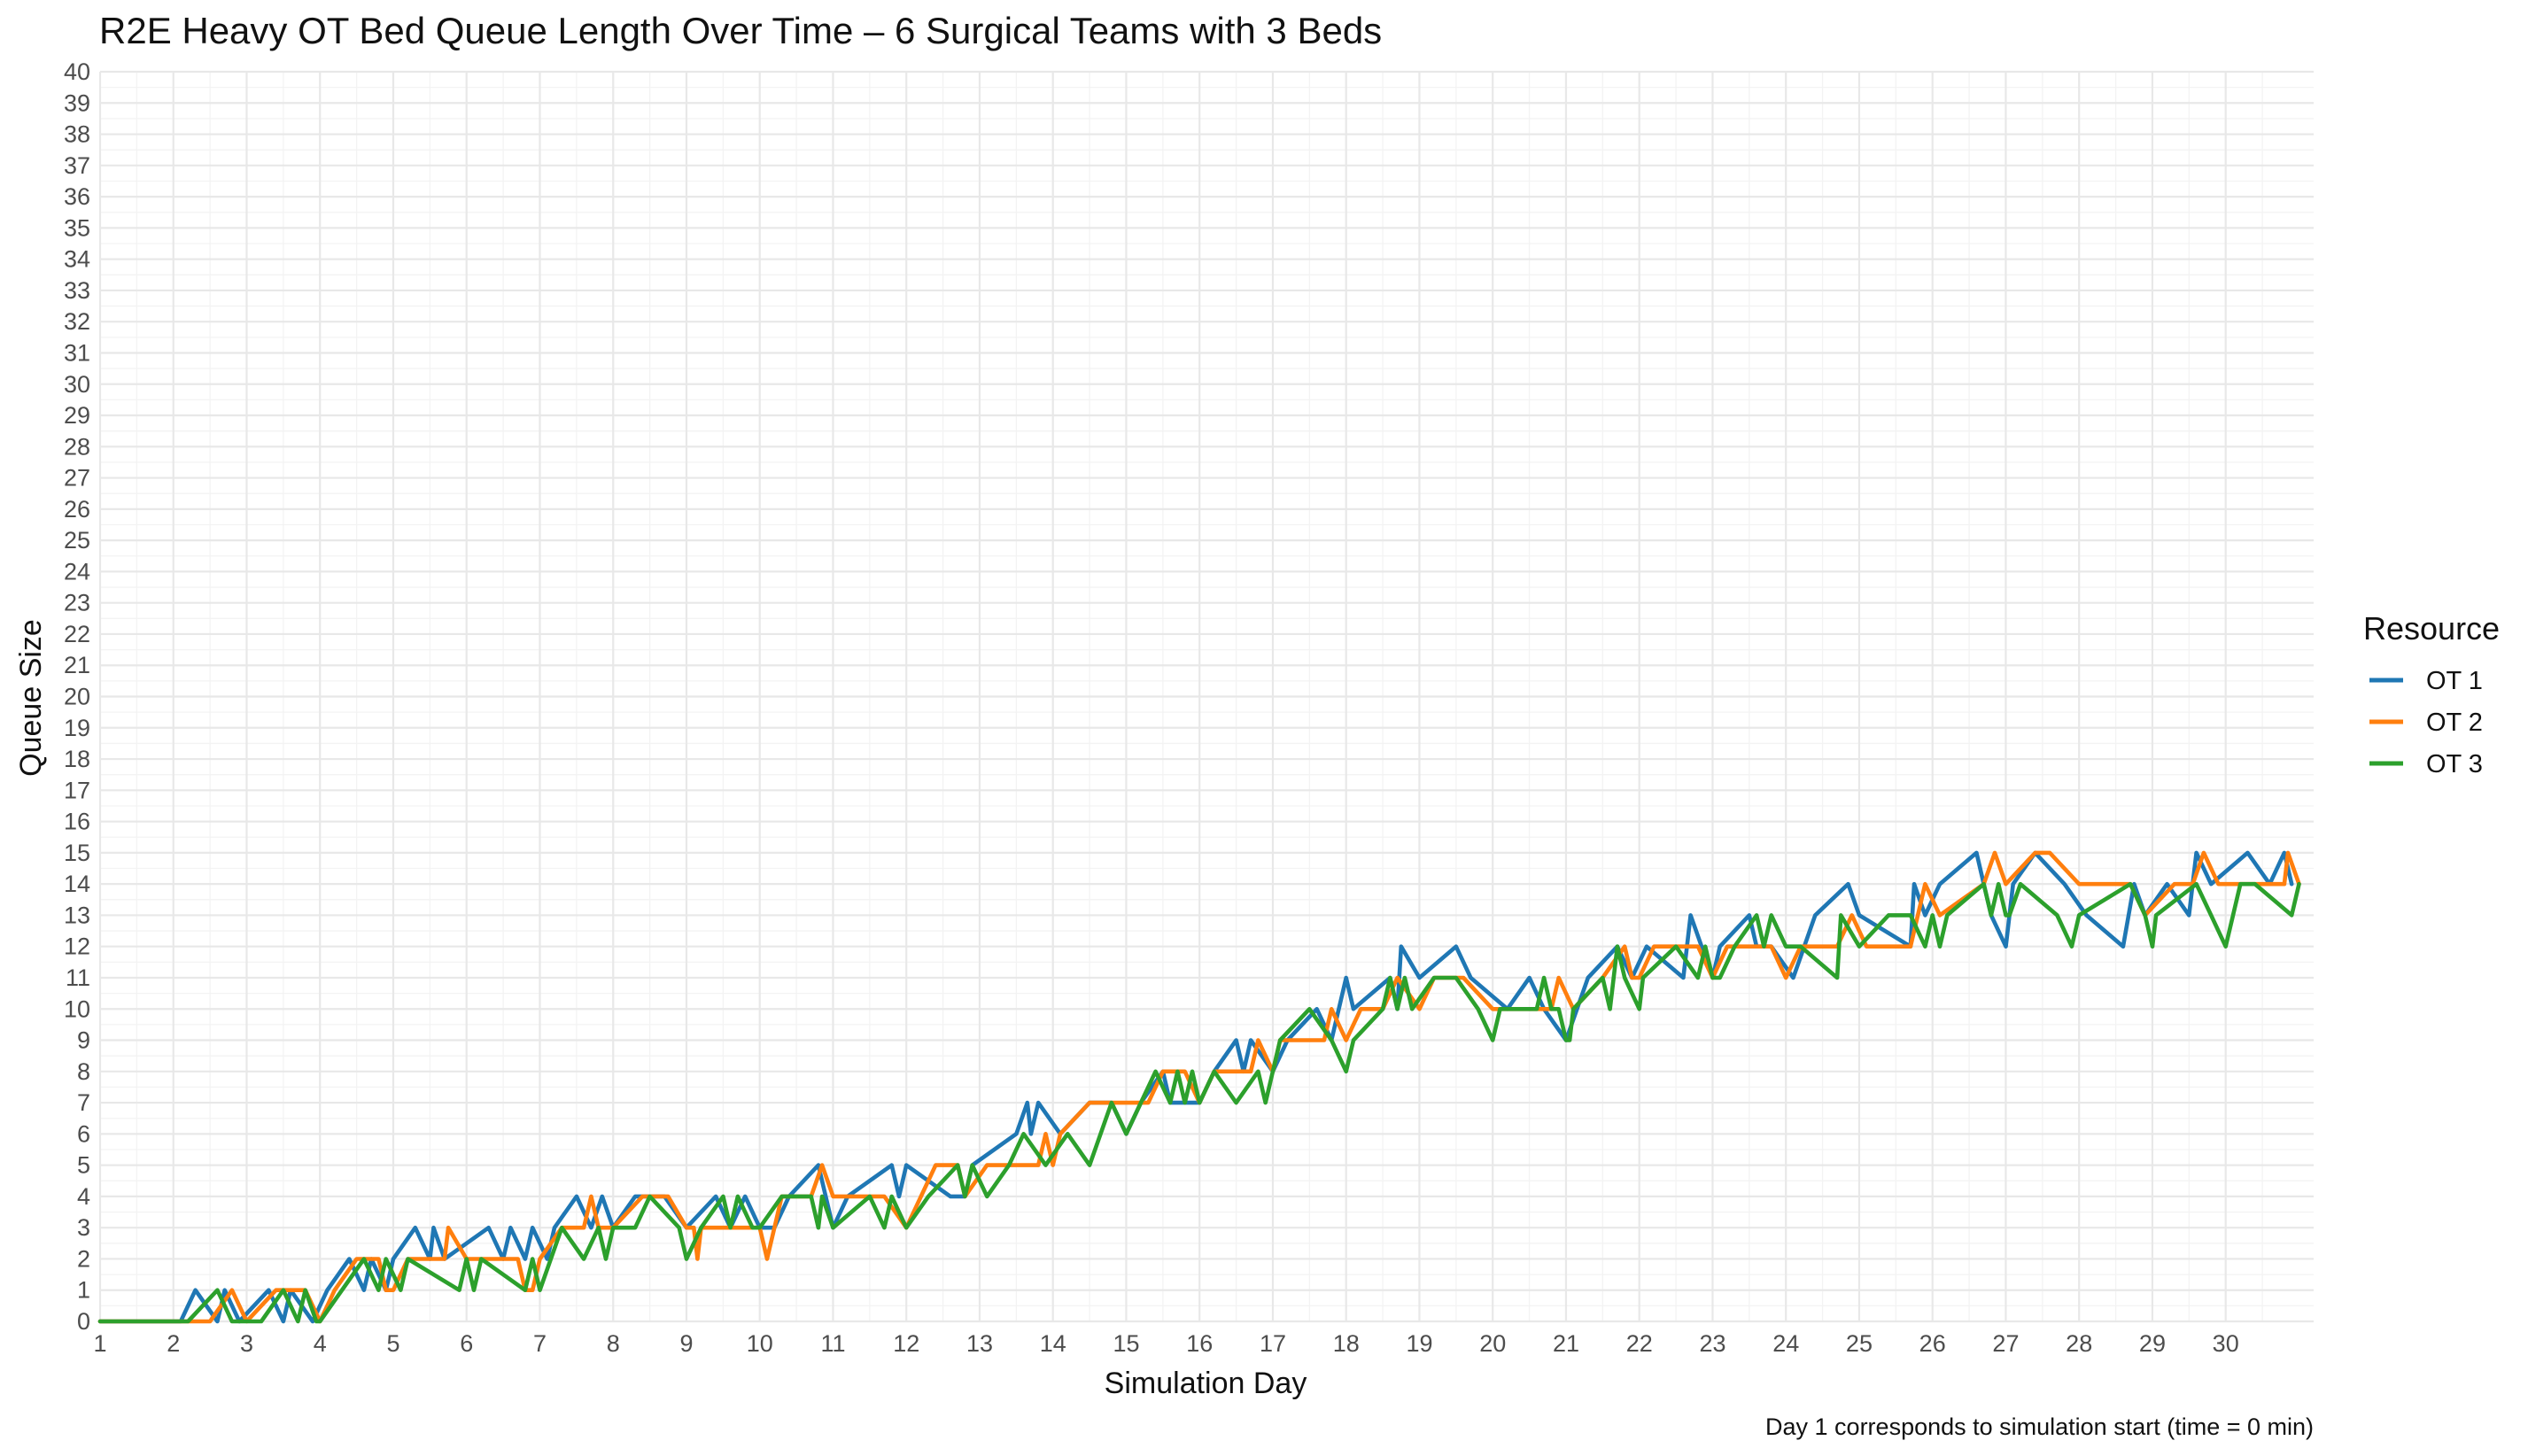  I want to click on y-tick-label: 22, so click(77, 634).